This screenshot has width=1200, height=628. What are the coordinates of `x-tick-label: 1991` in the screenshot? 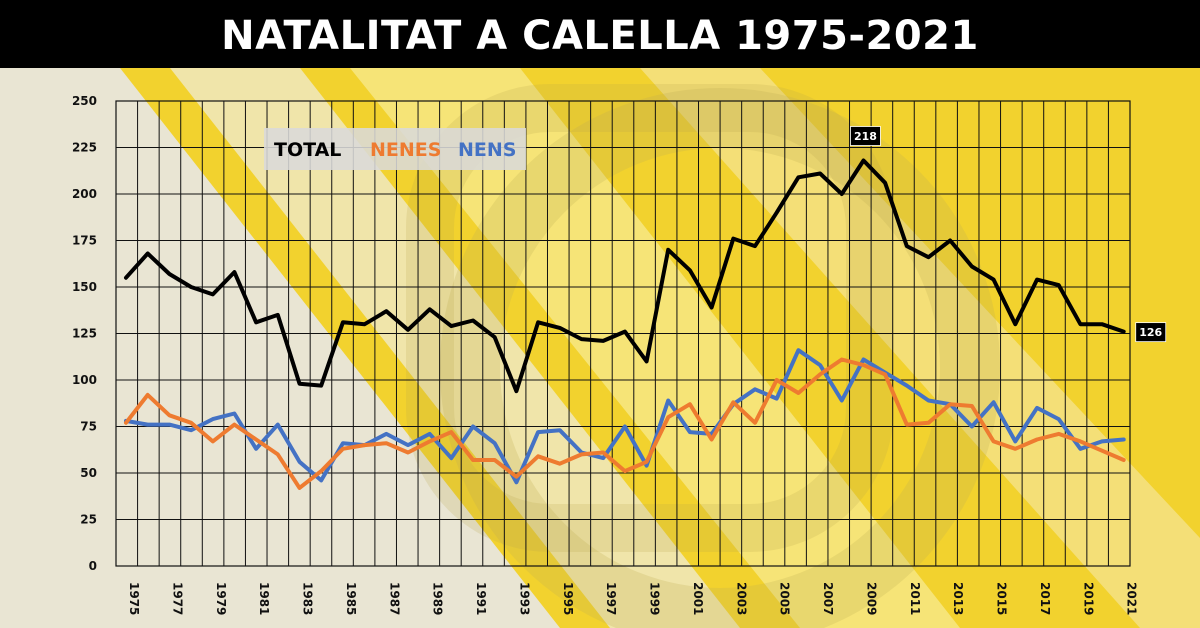 It's located at (481, 598).